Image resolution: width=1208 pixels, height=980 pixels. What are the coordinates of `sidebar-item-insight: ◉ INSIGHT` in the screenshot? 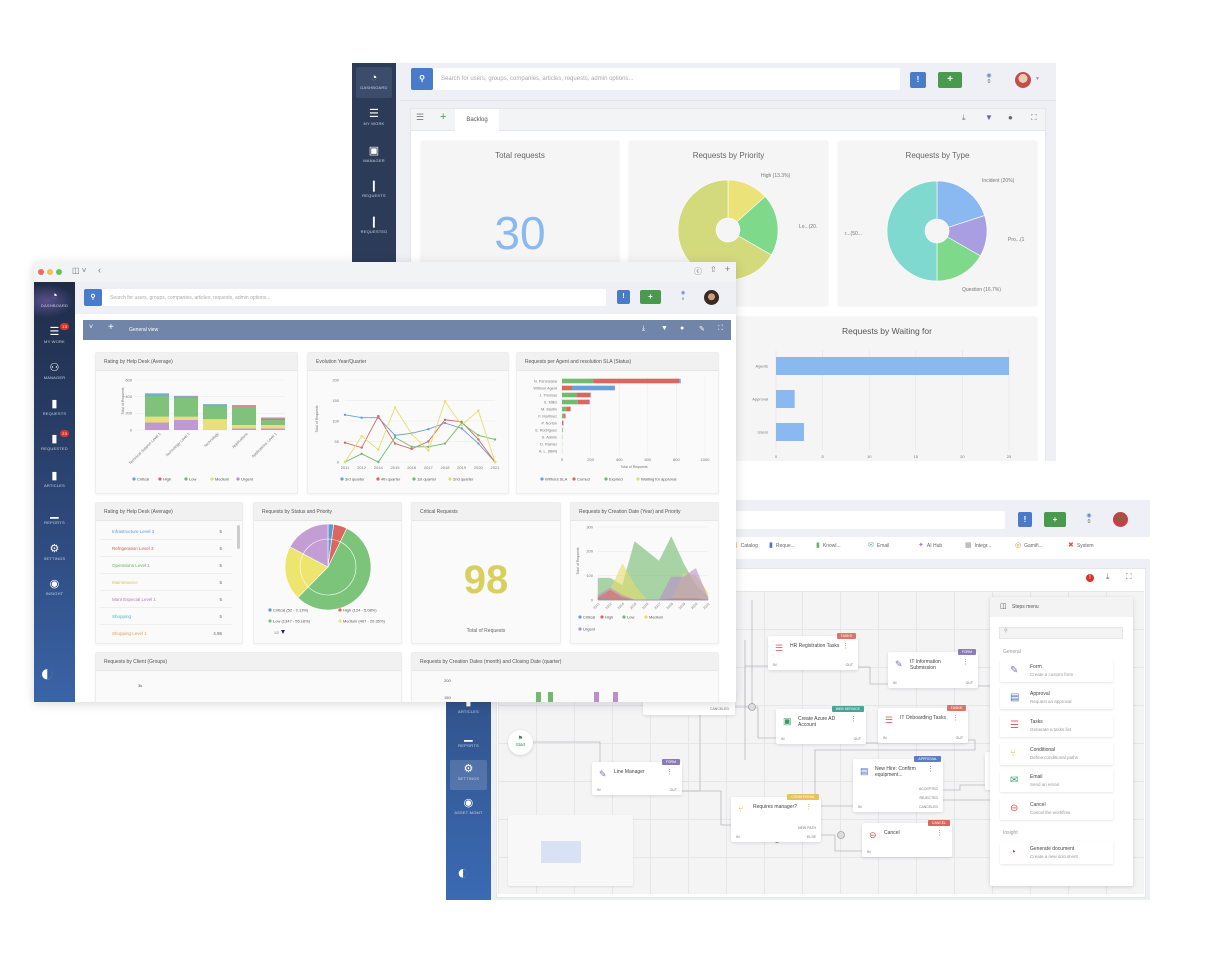 It's located at (54, 587).